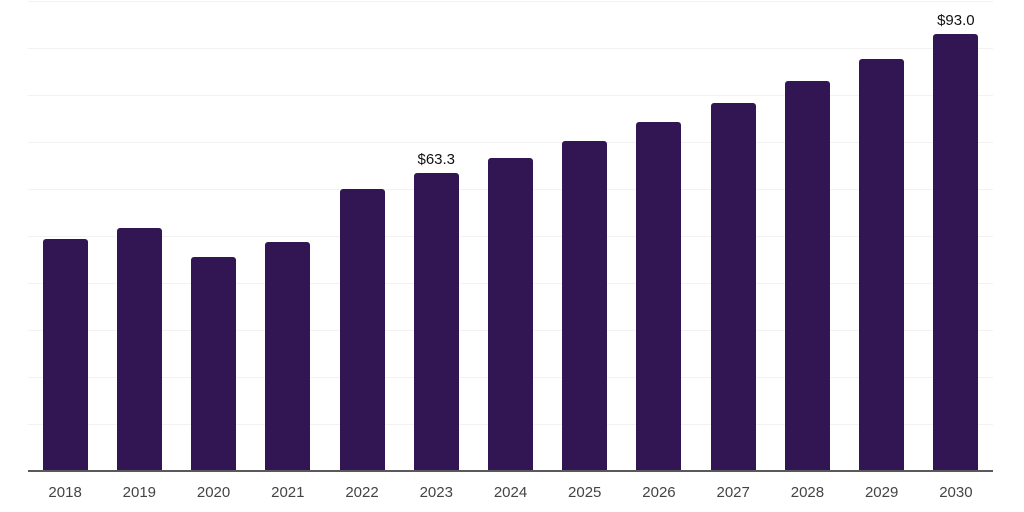 The height and width of the screenshot is (512, 1024). I want to click on bar-value-label-2030: $93.0, so click(956, 20).